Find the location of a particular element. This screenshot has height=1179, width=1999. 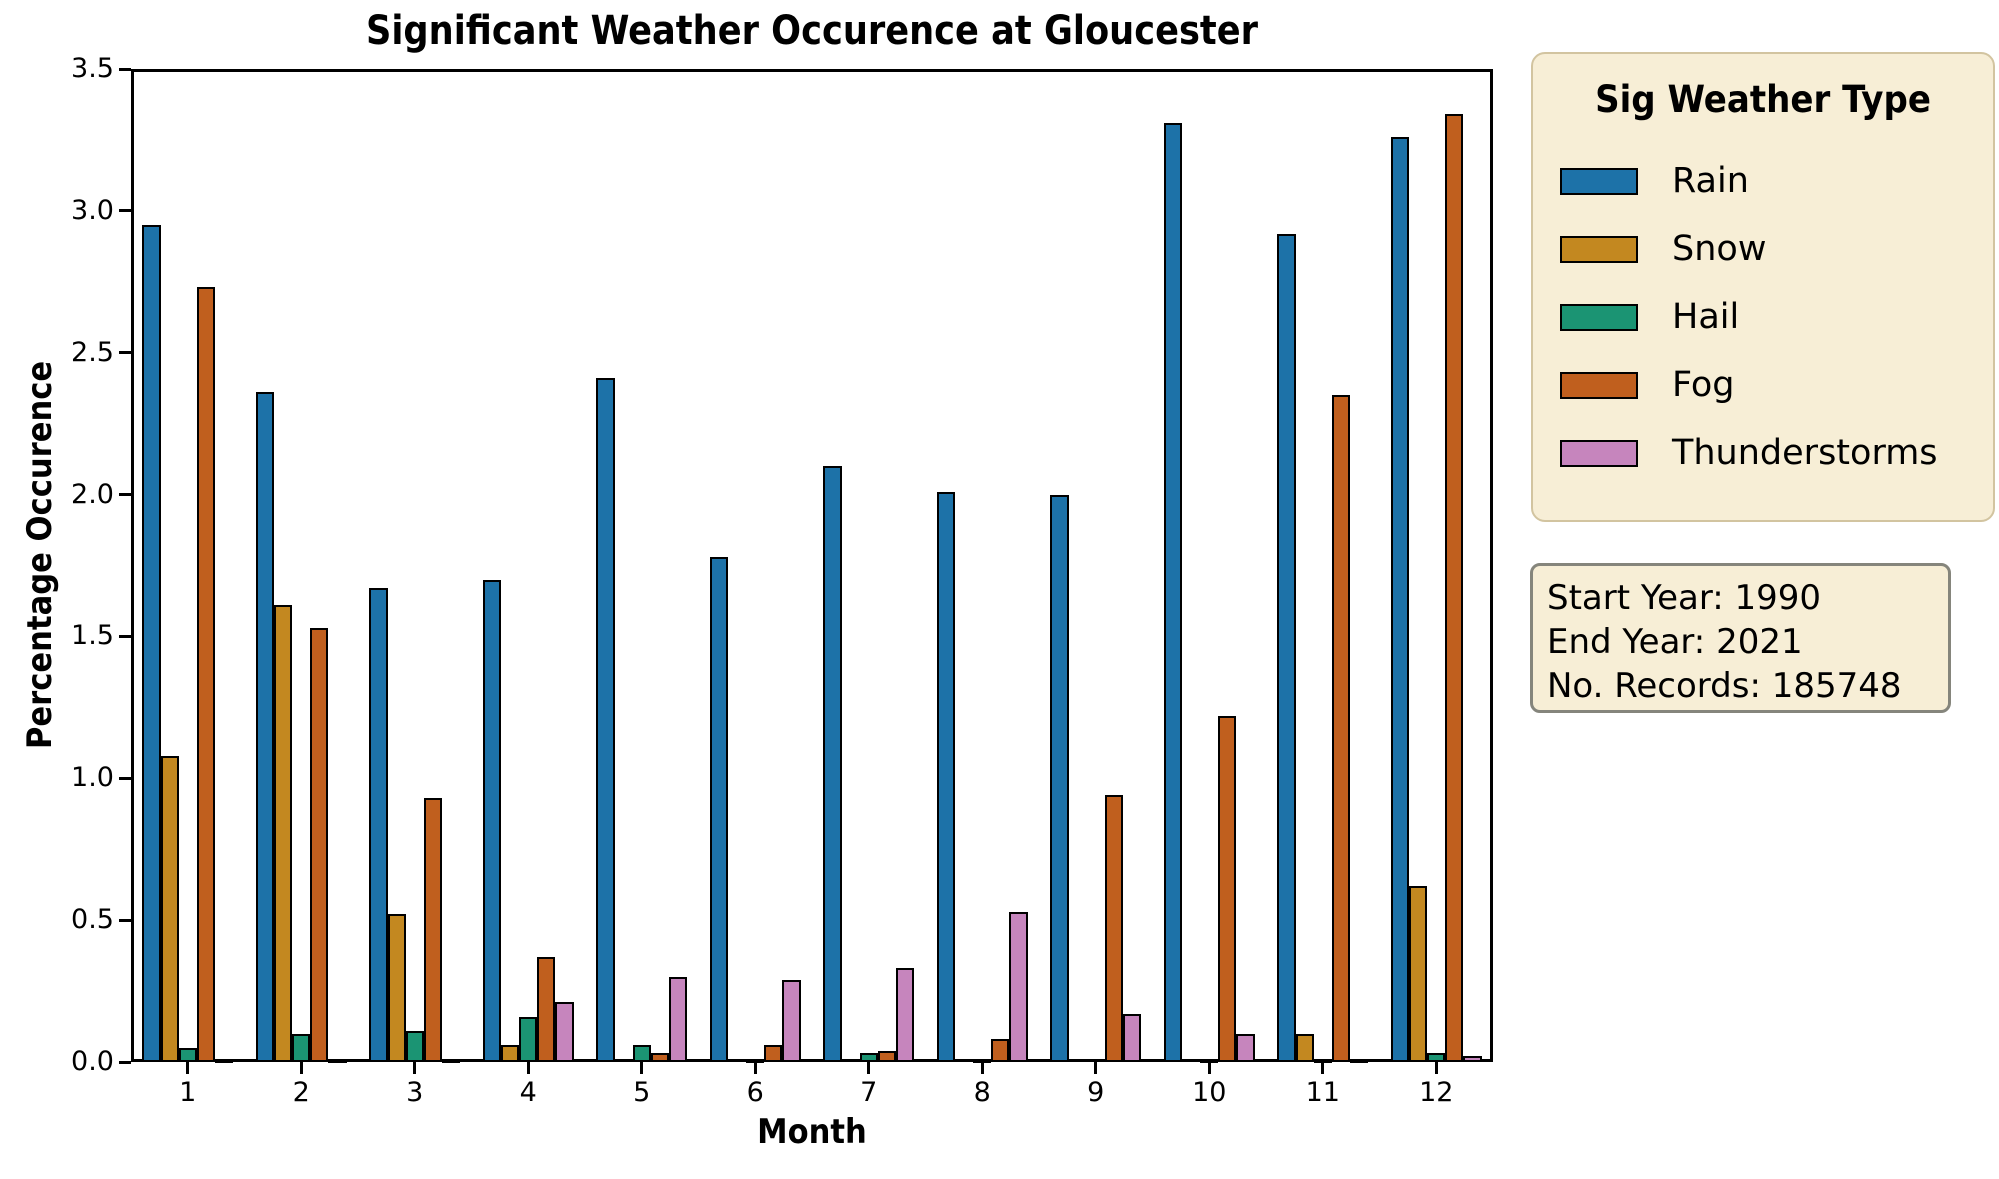

y-tick-label: 0.0 is located at coordinates (92, 1061).